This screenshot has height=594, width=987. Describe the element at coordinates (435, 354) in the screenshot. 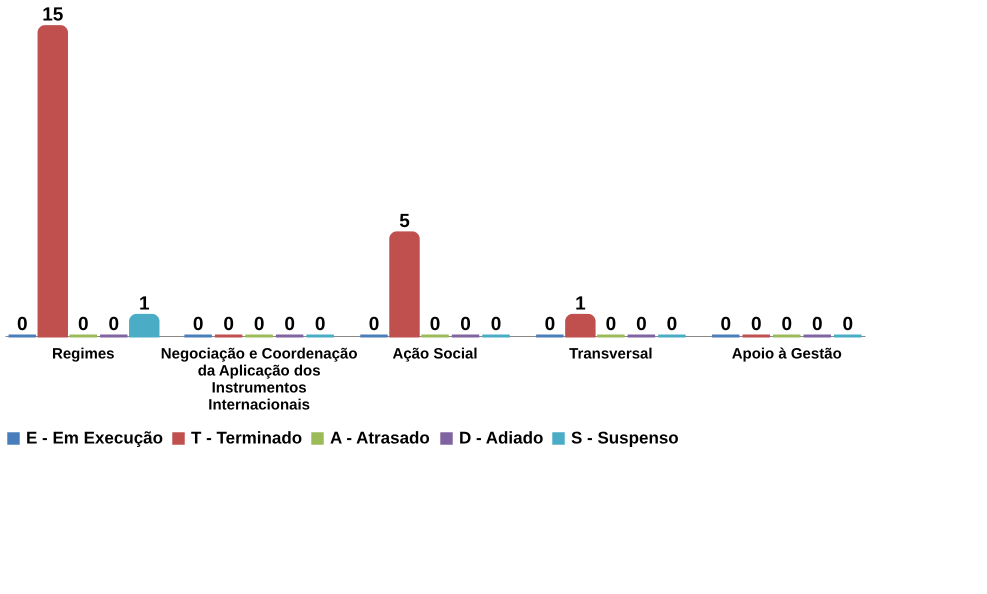

I see `x-tick-label: Ação Social` at that location.